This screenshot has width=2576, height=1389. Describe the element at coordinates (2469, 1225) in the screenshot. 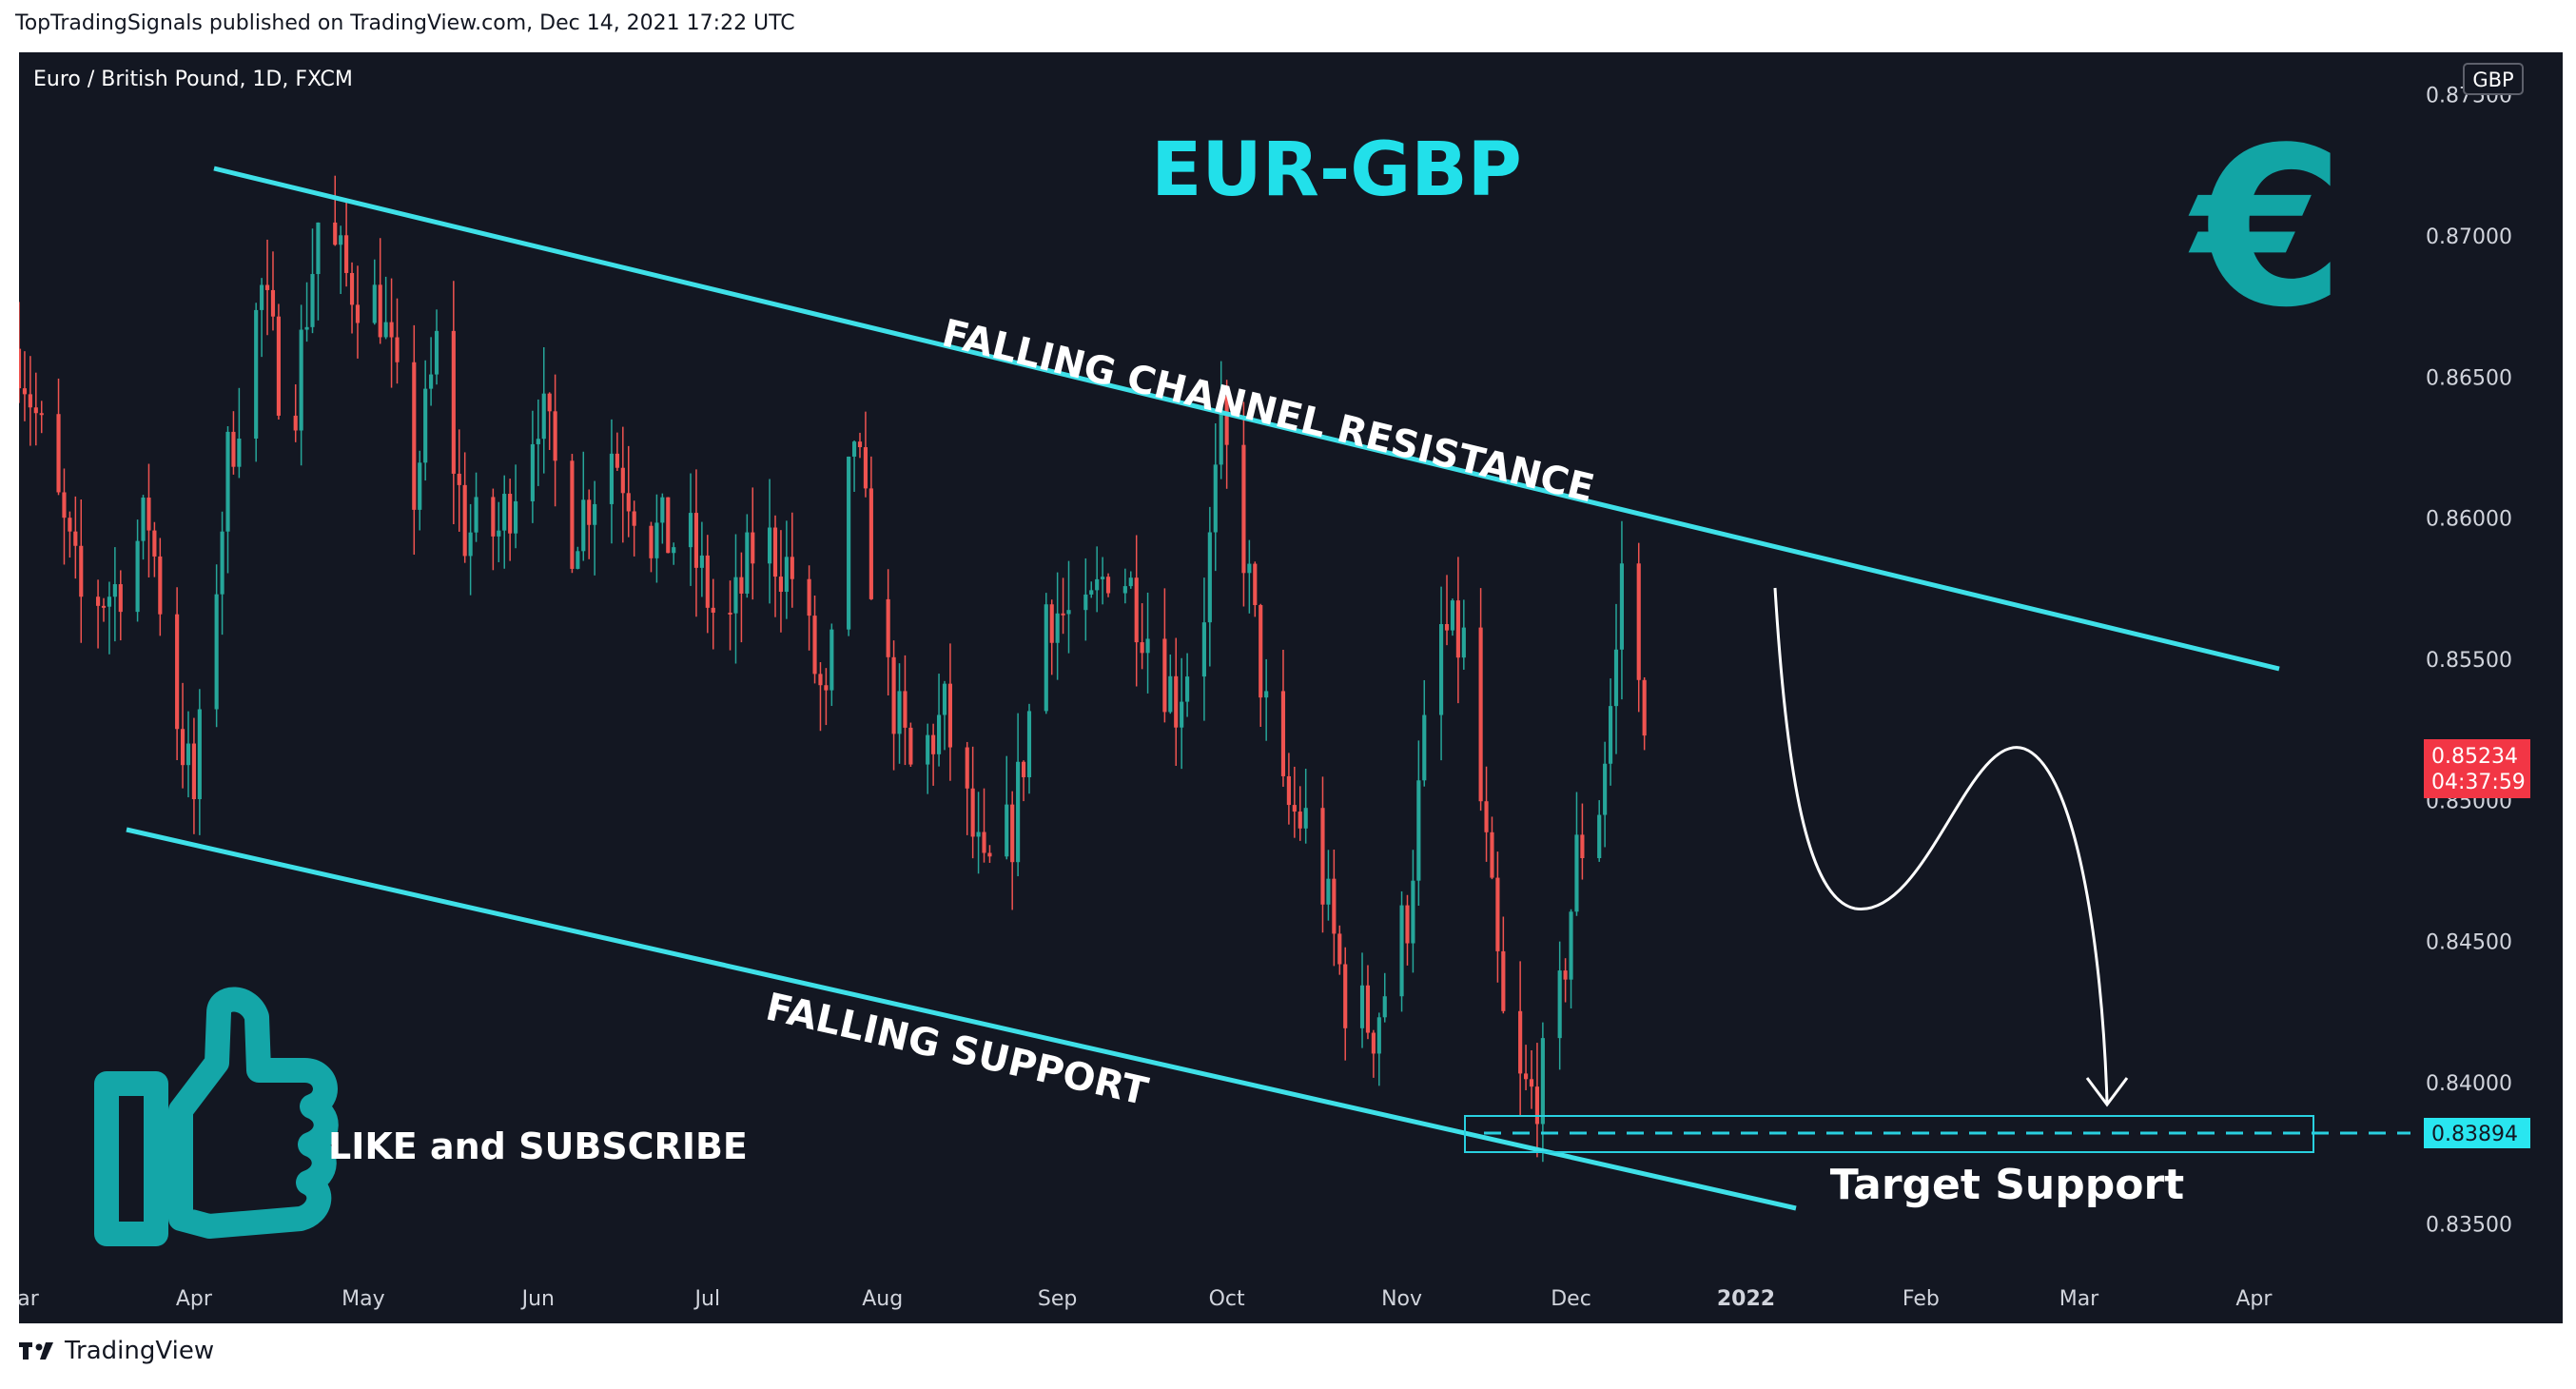

I see `y-tick-label: 0.83500` at that location.